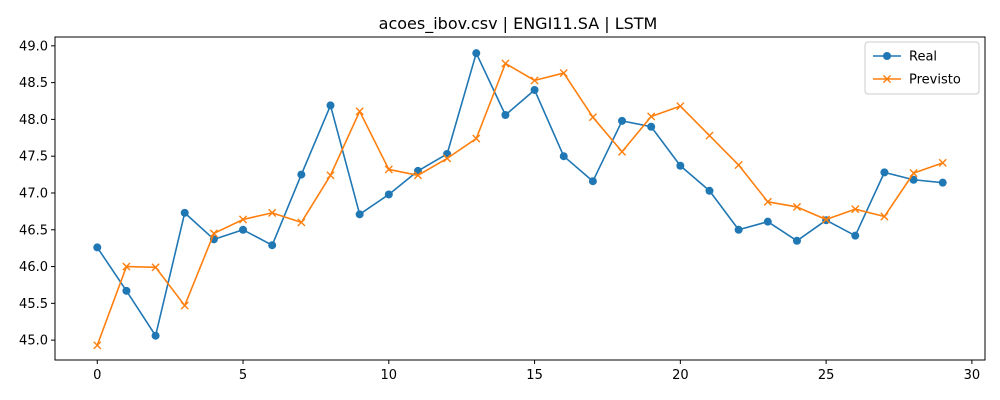 Image resolution: width=1000 pixels, height=400 pixels. Describe the element at coordinates (33, 267) in the screenshot. I see `y-tick-label: 46.0` at that location.